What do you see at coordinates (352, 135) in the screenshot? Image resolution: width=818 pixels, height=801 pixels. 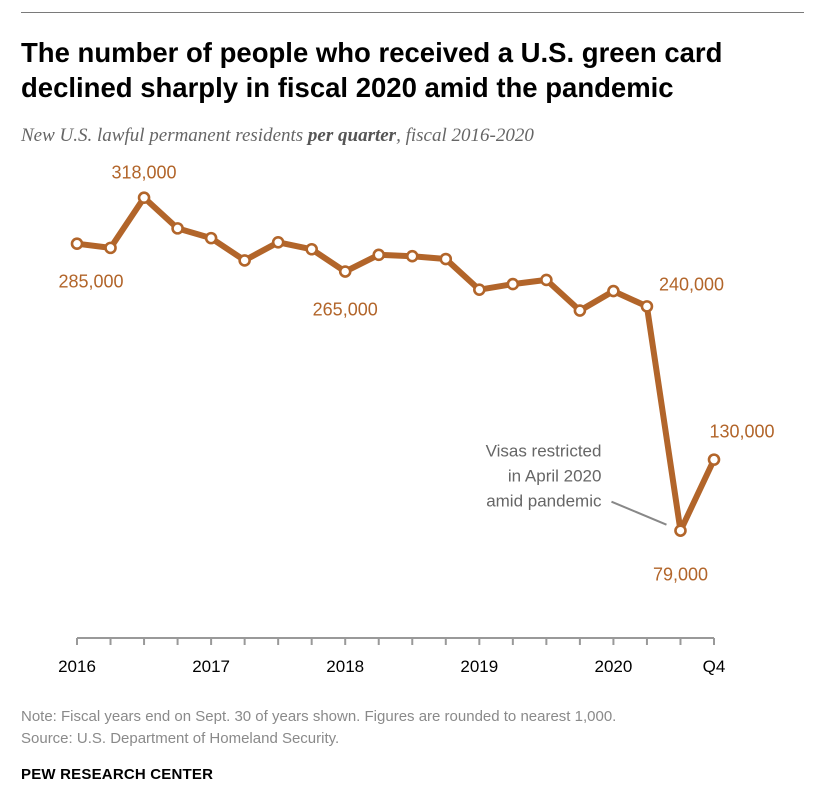 I see `subtitle-emphasis: per quarter` at bounding box center [352, 135].